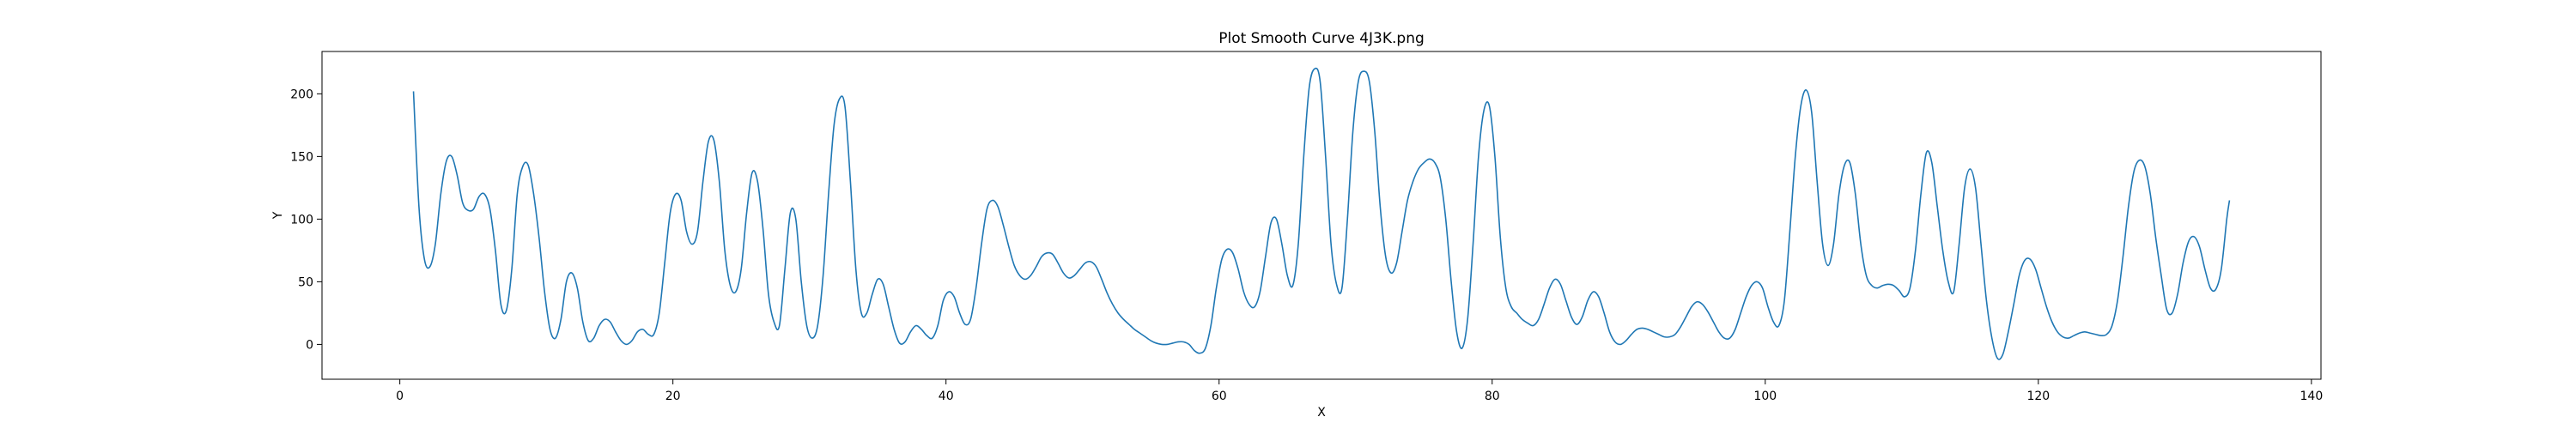 The height and width of the screenshot is (429, 2576). I want to click on x-tick-label: 40, so click(947, 396).